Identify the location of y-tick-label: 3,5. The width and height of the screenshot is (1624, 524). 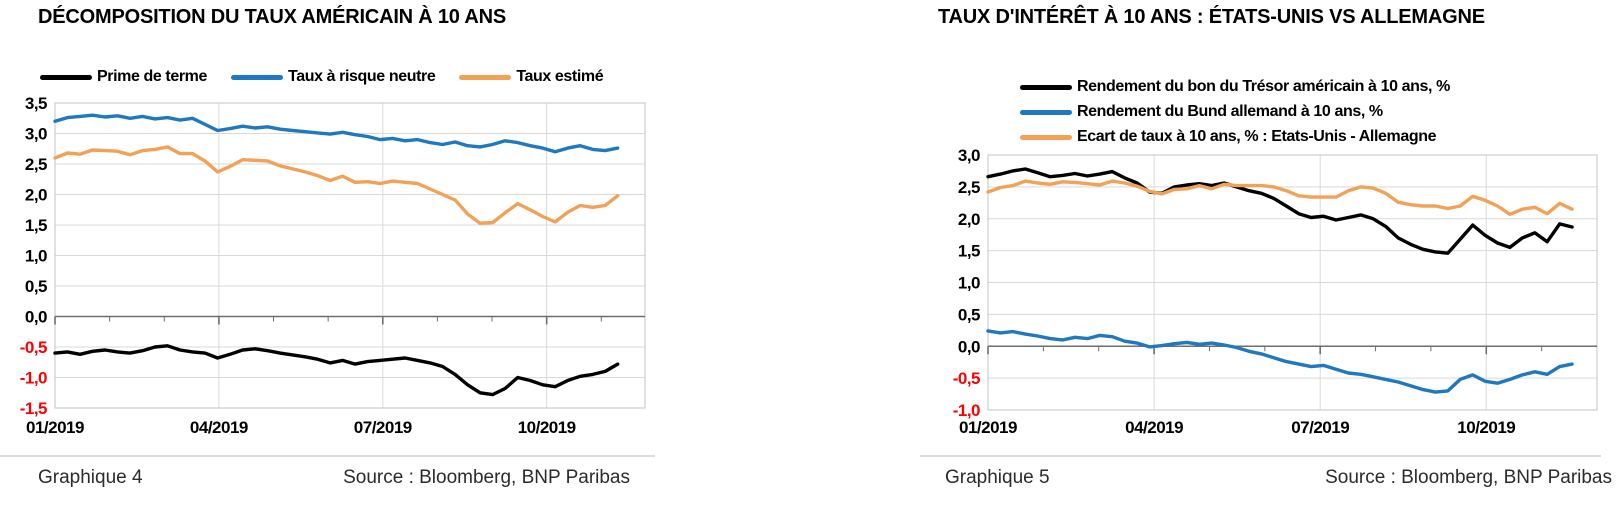
(36, 103).